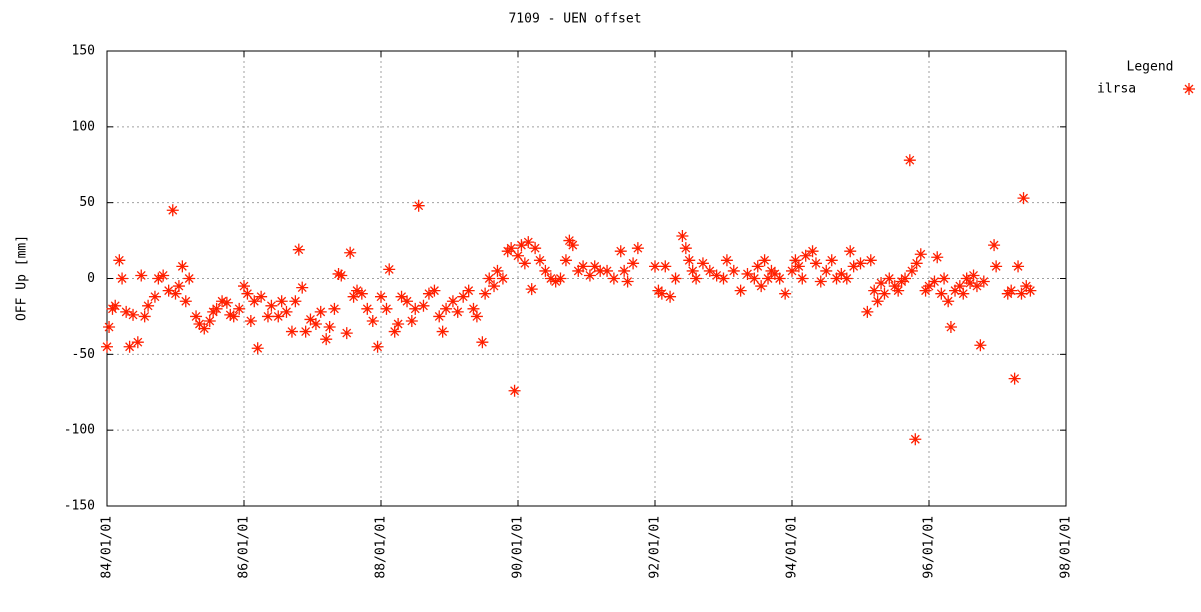  What do you see at coordinates (83, 51) in the screenshot?
I see `y-tick-label: 150` at bounding box center [83, 51].